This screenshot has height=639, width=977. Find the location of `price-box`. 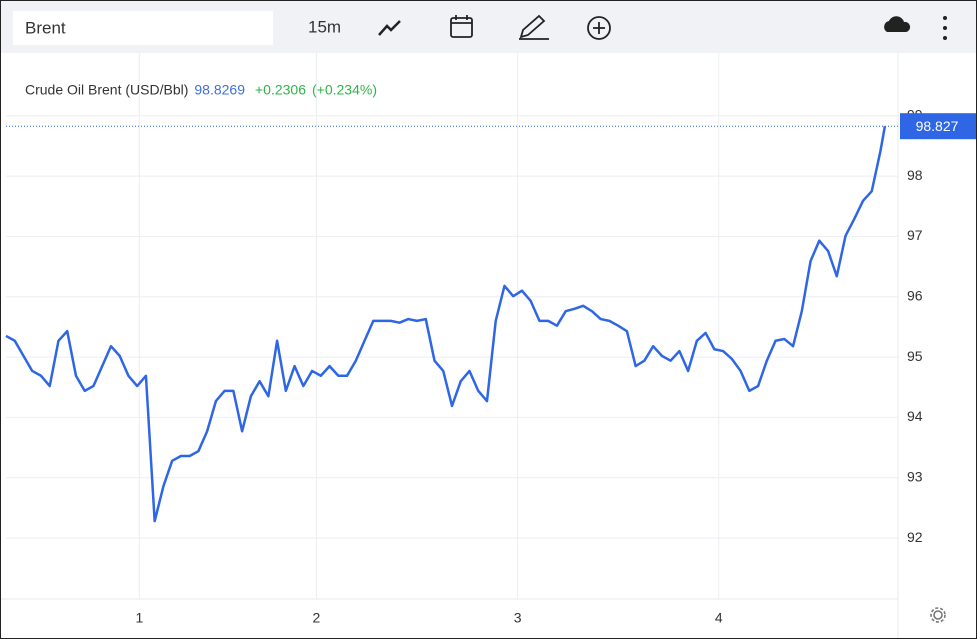

price-box is located at coordinates (938, 126).